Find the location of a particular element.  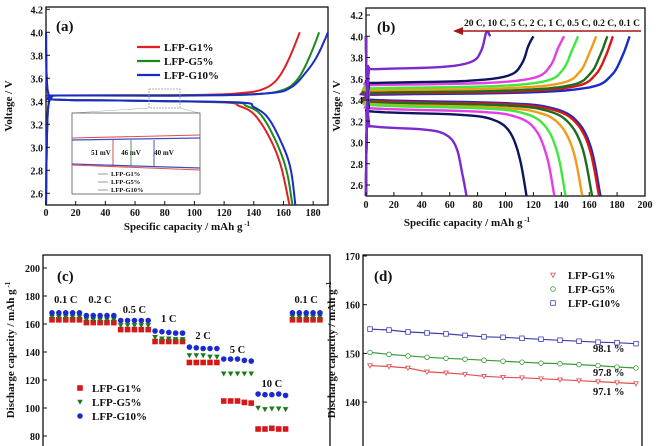

panel-c-ytick-label: 200 is located at coordinates (32, 269).